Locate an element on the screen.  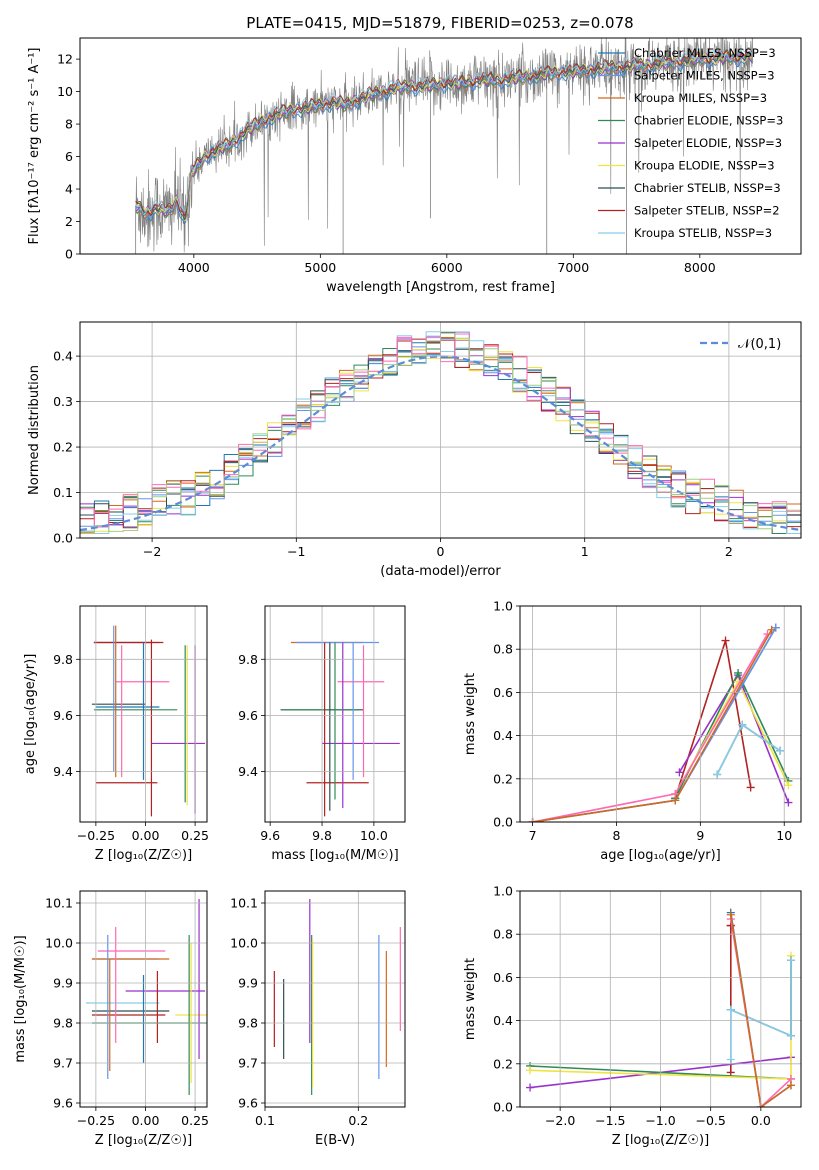
x-tick-label: 7000 is located at coordinates (573, 267).